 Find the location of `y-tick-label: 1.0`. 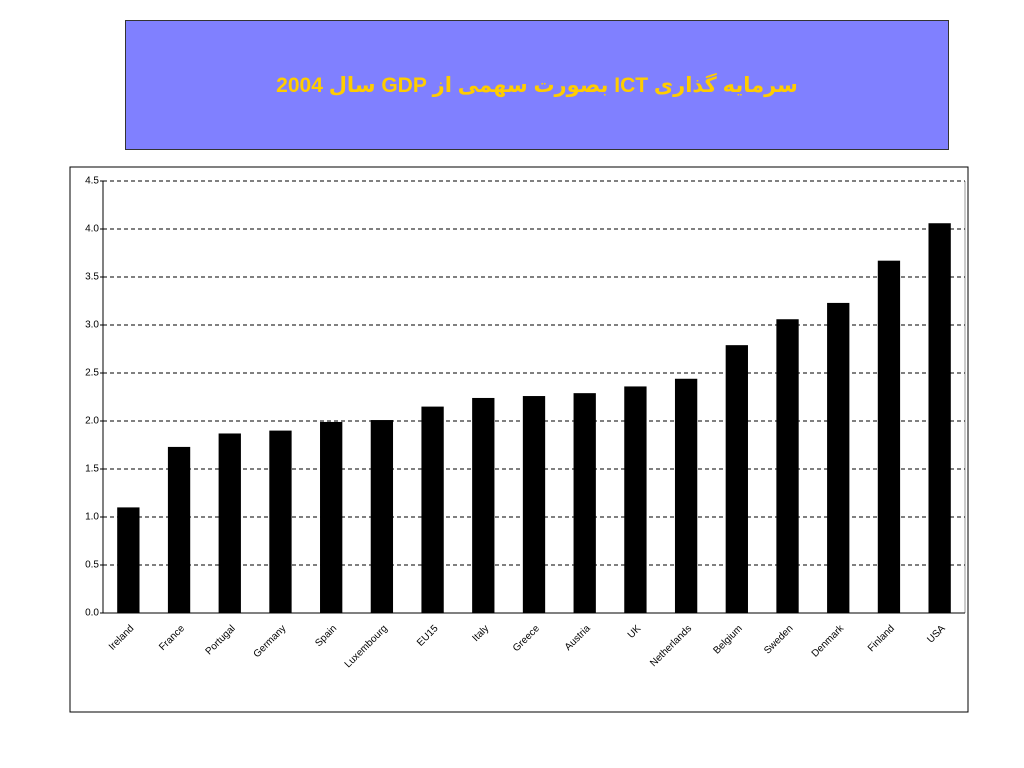

y-tick-label: 1.0 is located at coordinates (92, 517).